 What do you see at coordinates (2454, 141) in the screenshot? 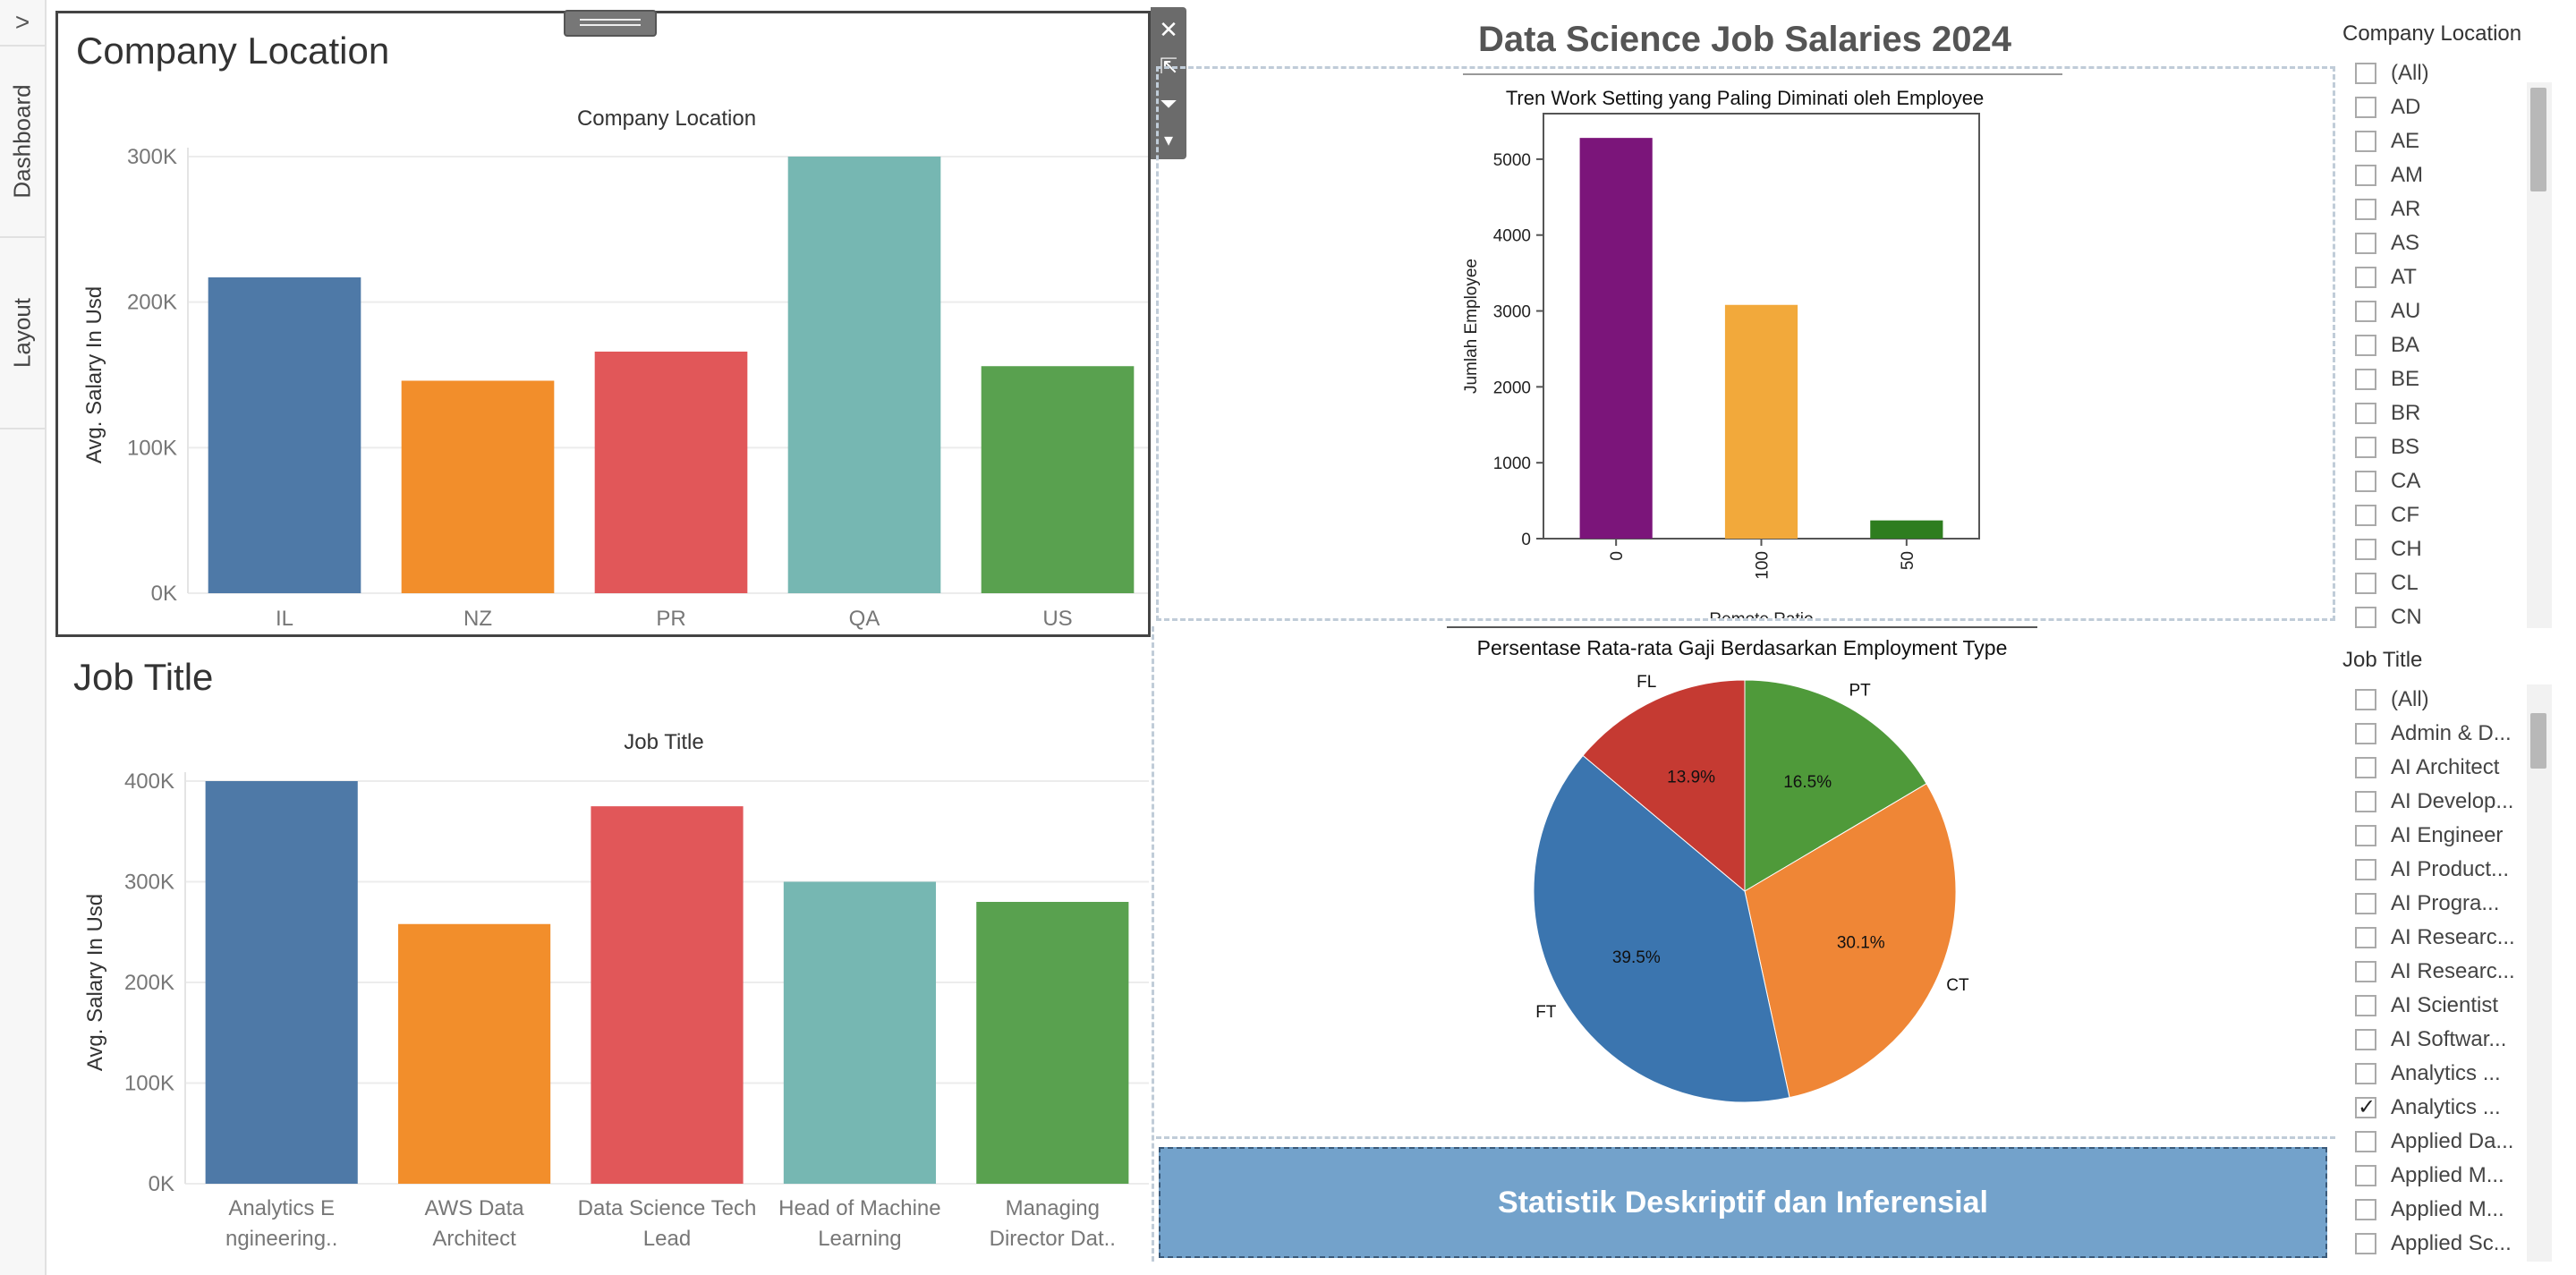
I see `filter-item: AE` at bounding box center [2454, 141].